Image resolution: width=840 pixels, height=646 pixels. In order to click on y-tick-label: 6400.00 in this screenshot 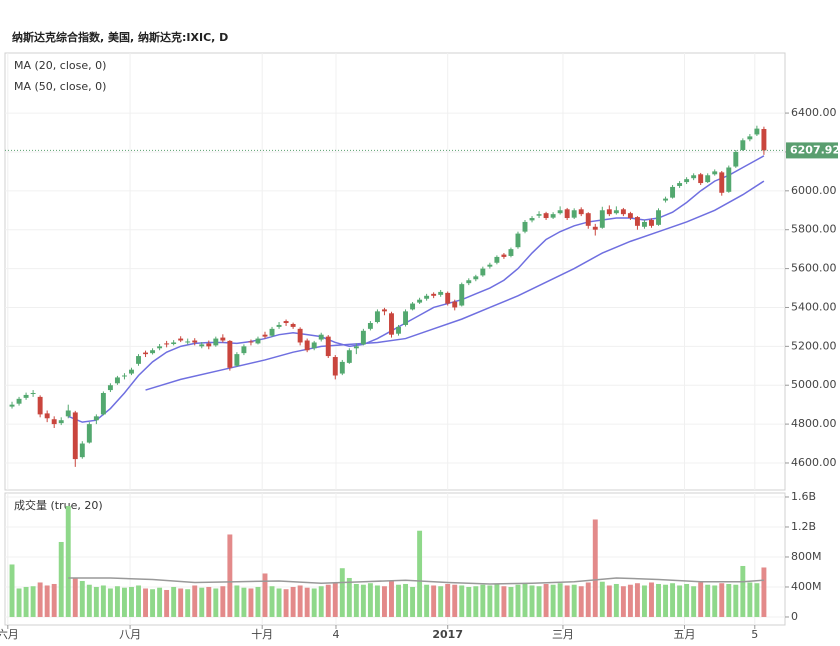, I will do `click(814, 112)`.